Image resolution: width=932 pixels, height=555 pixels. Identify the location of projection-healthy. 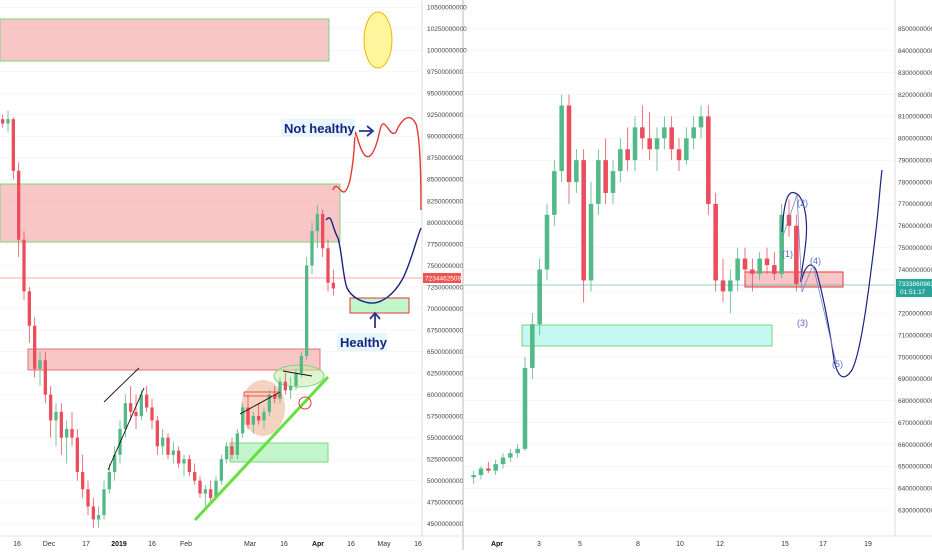
(373, 260).